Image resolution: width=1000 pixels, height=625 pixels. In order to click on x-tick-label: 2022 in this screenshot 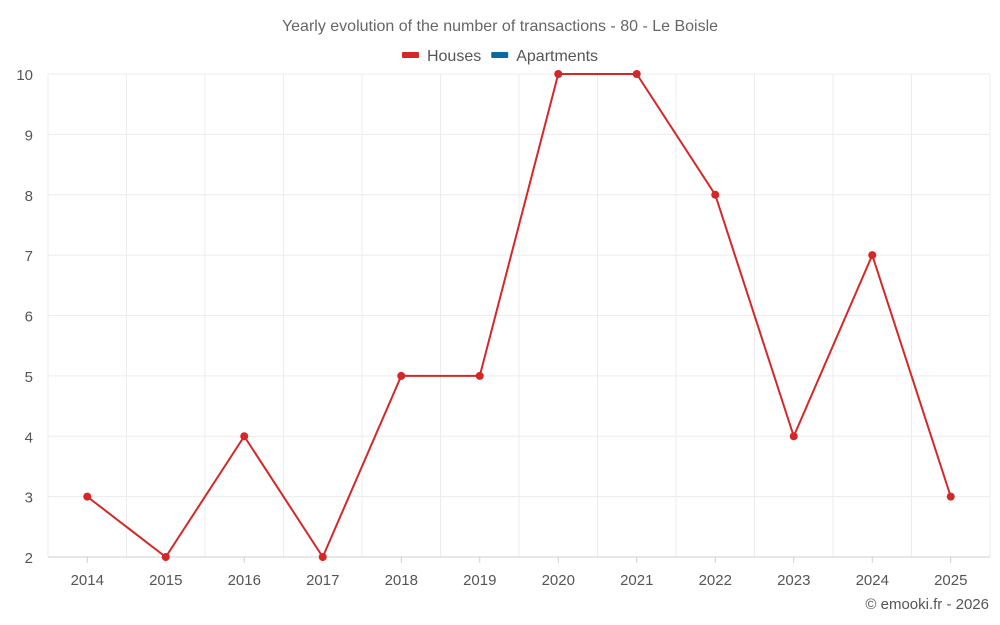, I will do `click(715, 580)`.